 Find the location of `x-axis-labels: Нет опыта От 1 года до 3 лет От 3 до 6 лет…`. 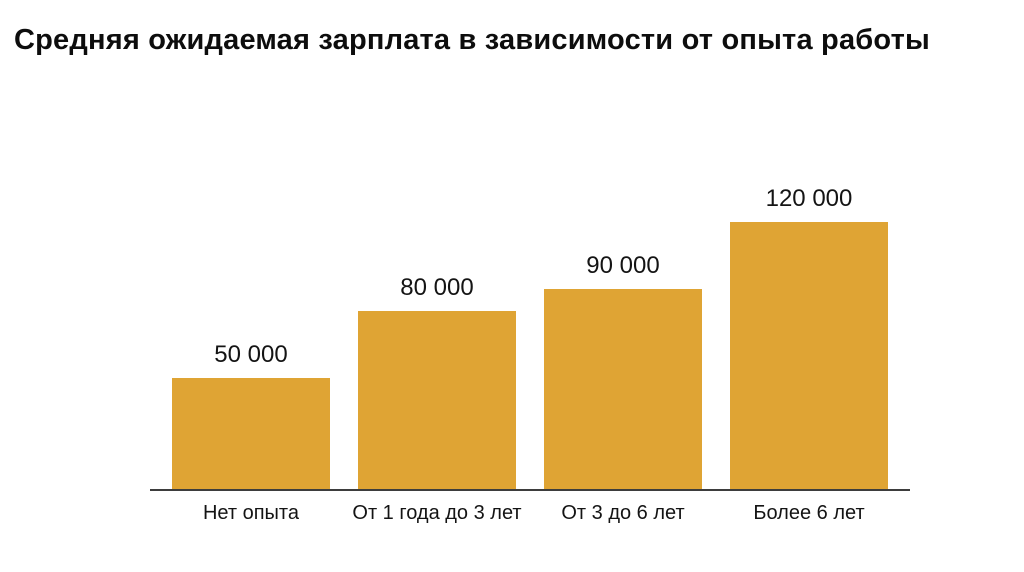

x-axis-labels: Нет опыта От 1 года до 3 лет От 3 до 6 лет… is located at coordinates (530, 513).